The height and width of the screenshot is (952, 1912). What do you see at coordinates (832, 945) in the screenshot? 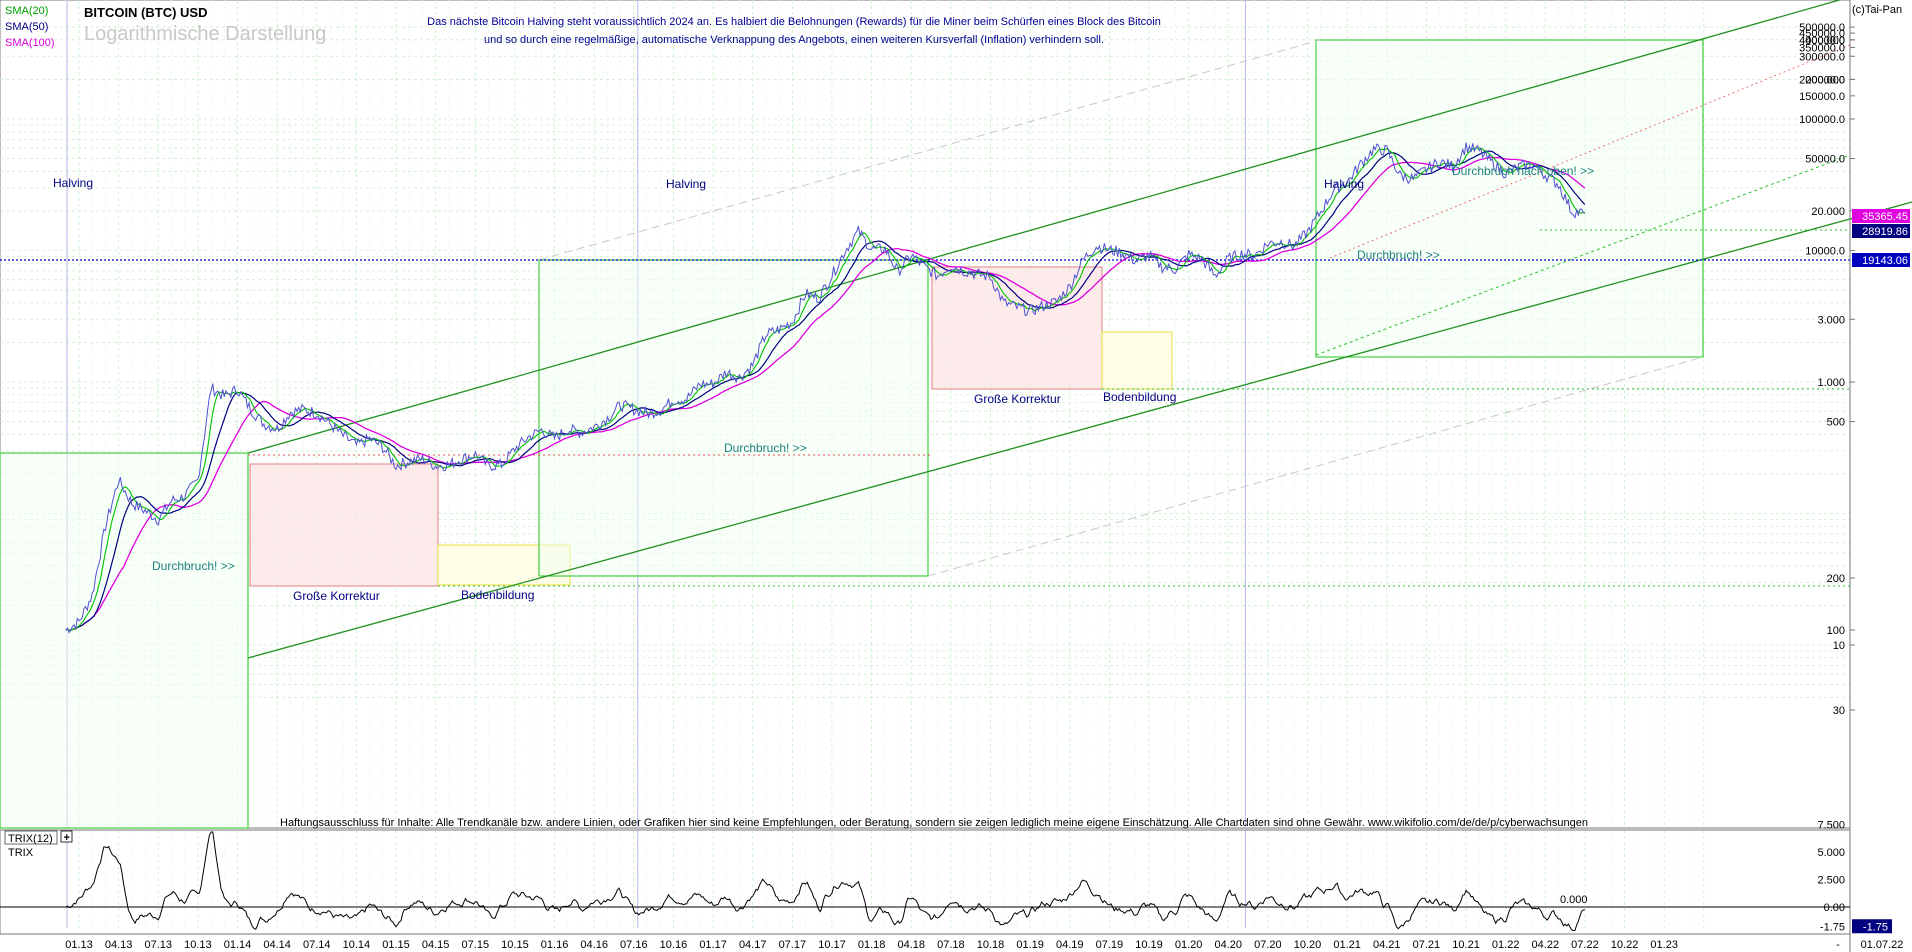
I see `x-tick-label: 10.17` at bounding box center [832, 945].